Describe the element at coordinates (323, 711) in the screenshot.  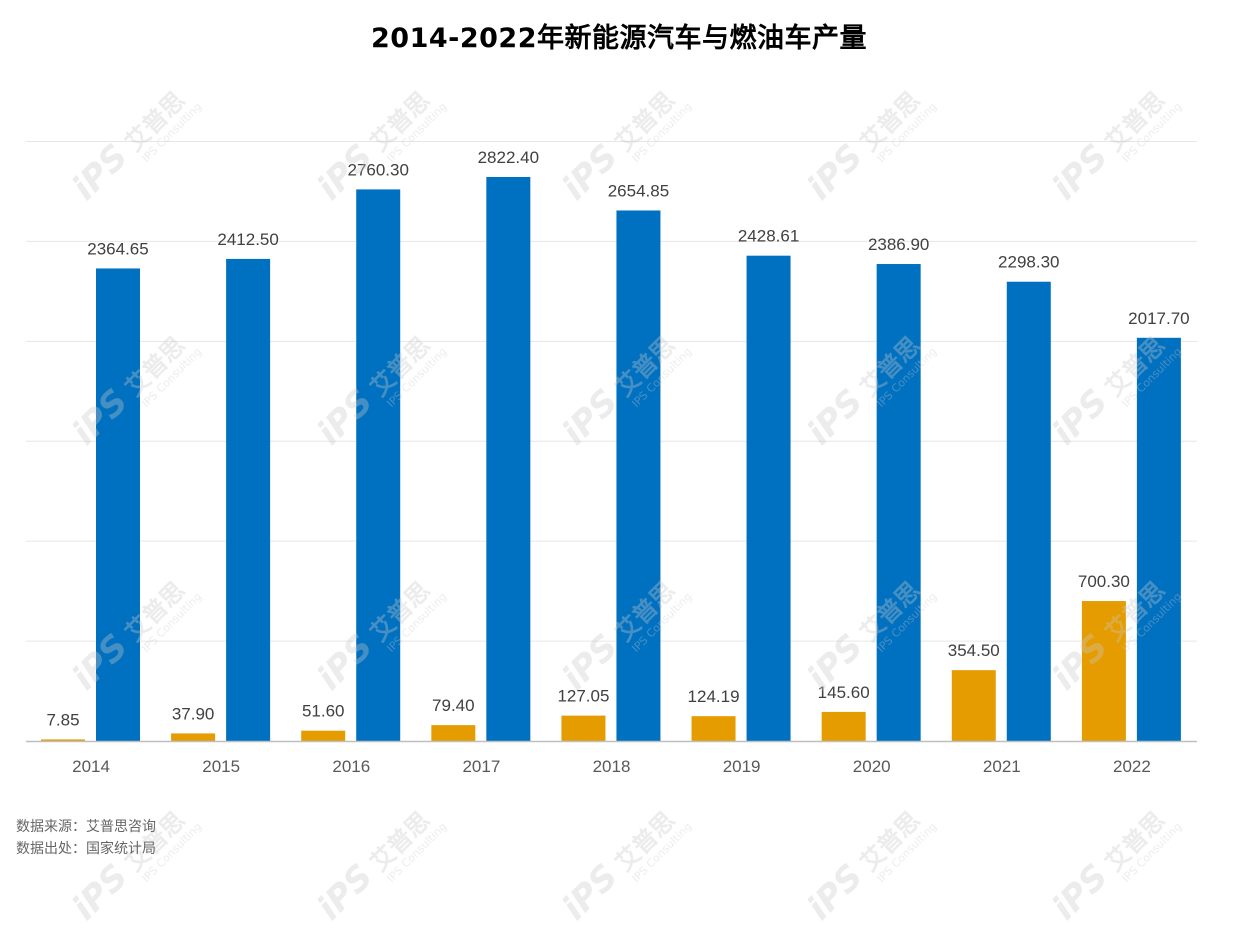
I see `data-label-nev: 51.60` at that location.